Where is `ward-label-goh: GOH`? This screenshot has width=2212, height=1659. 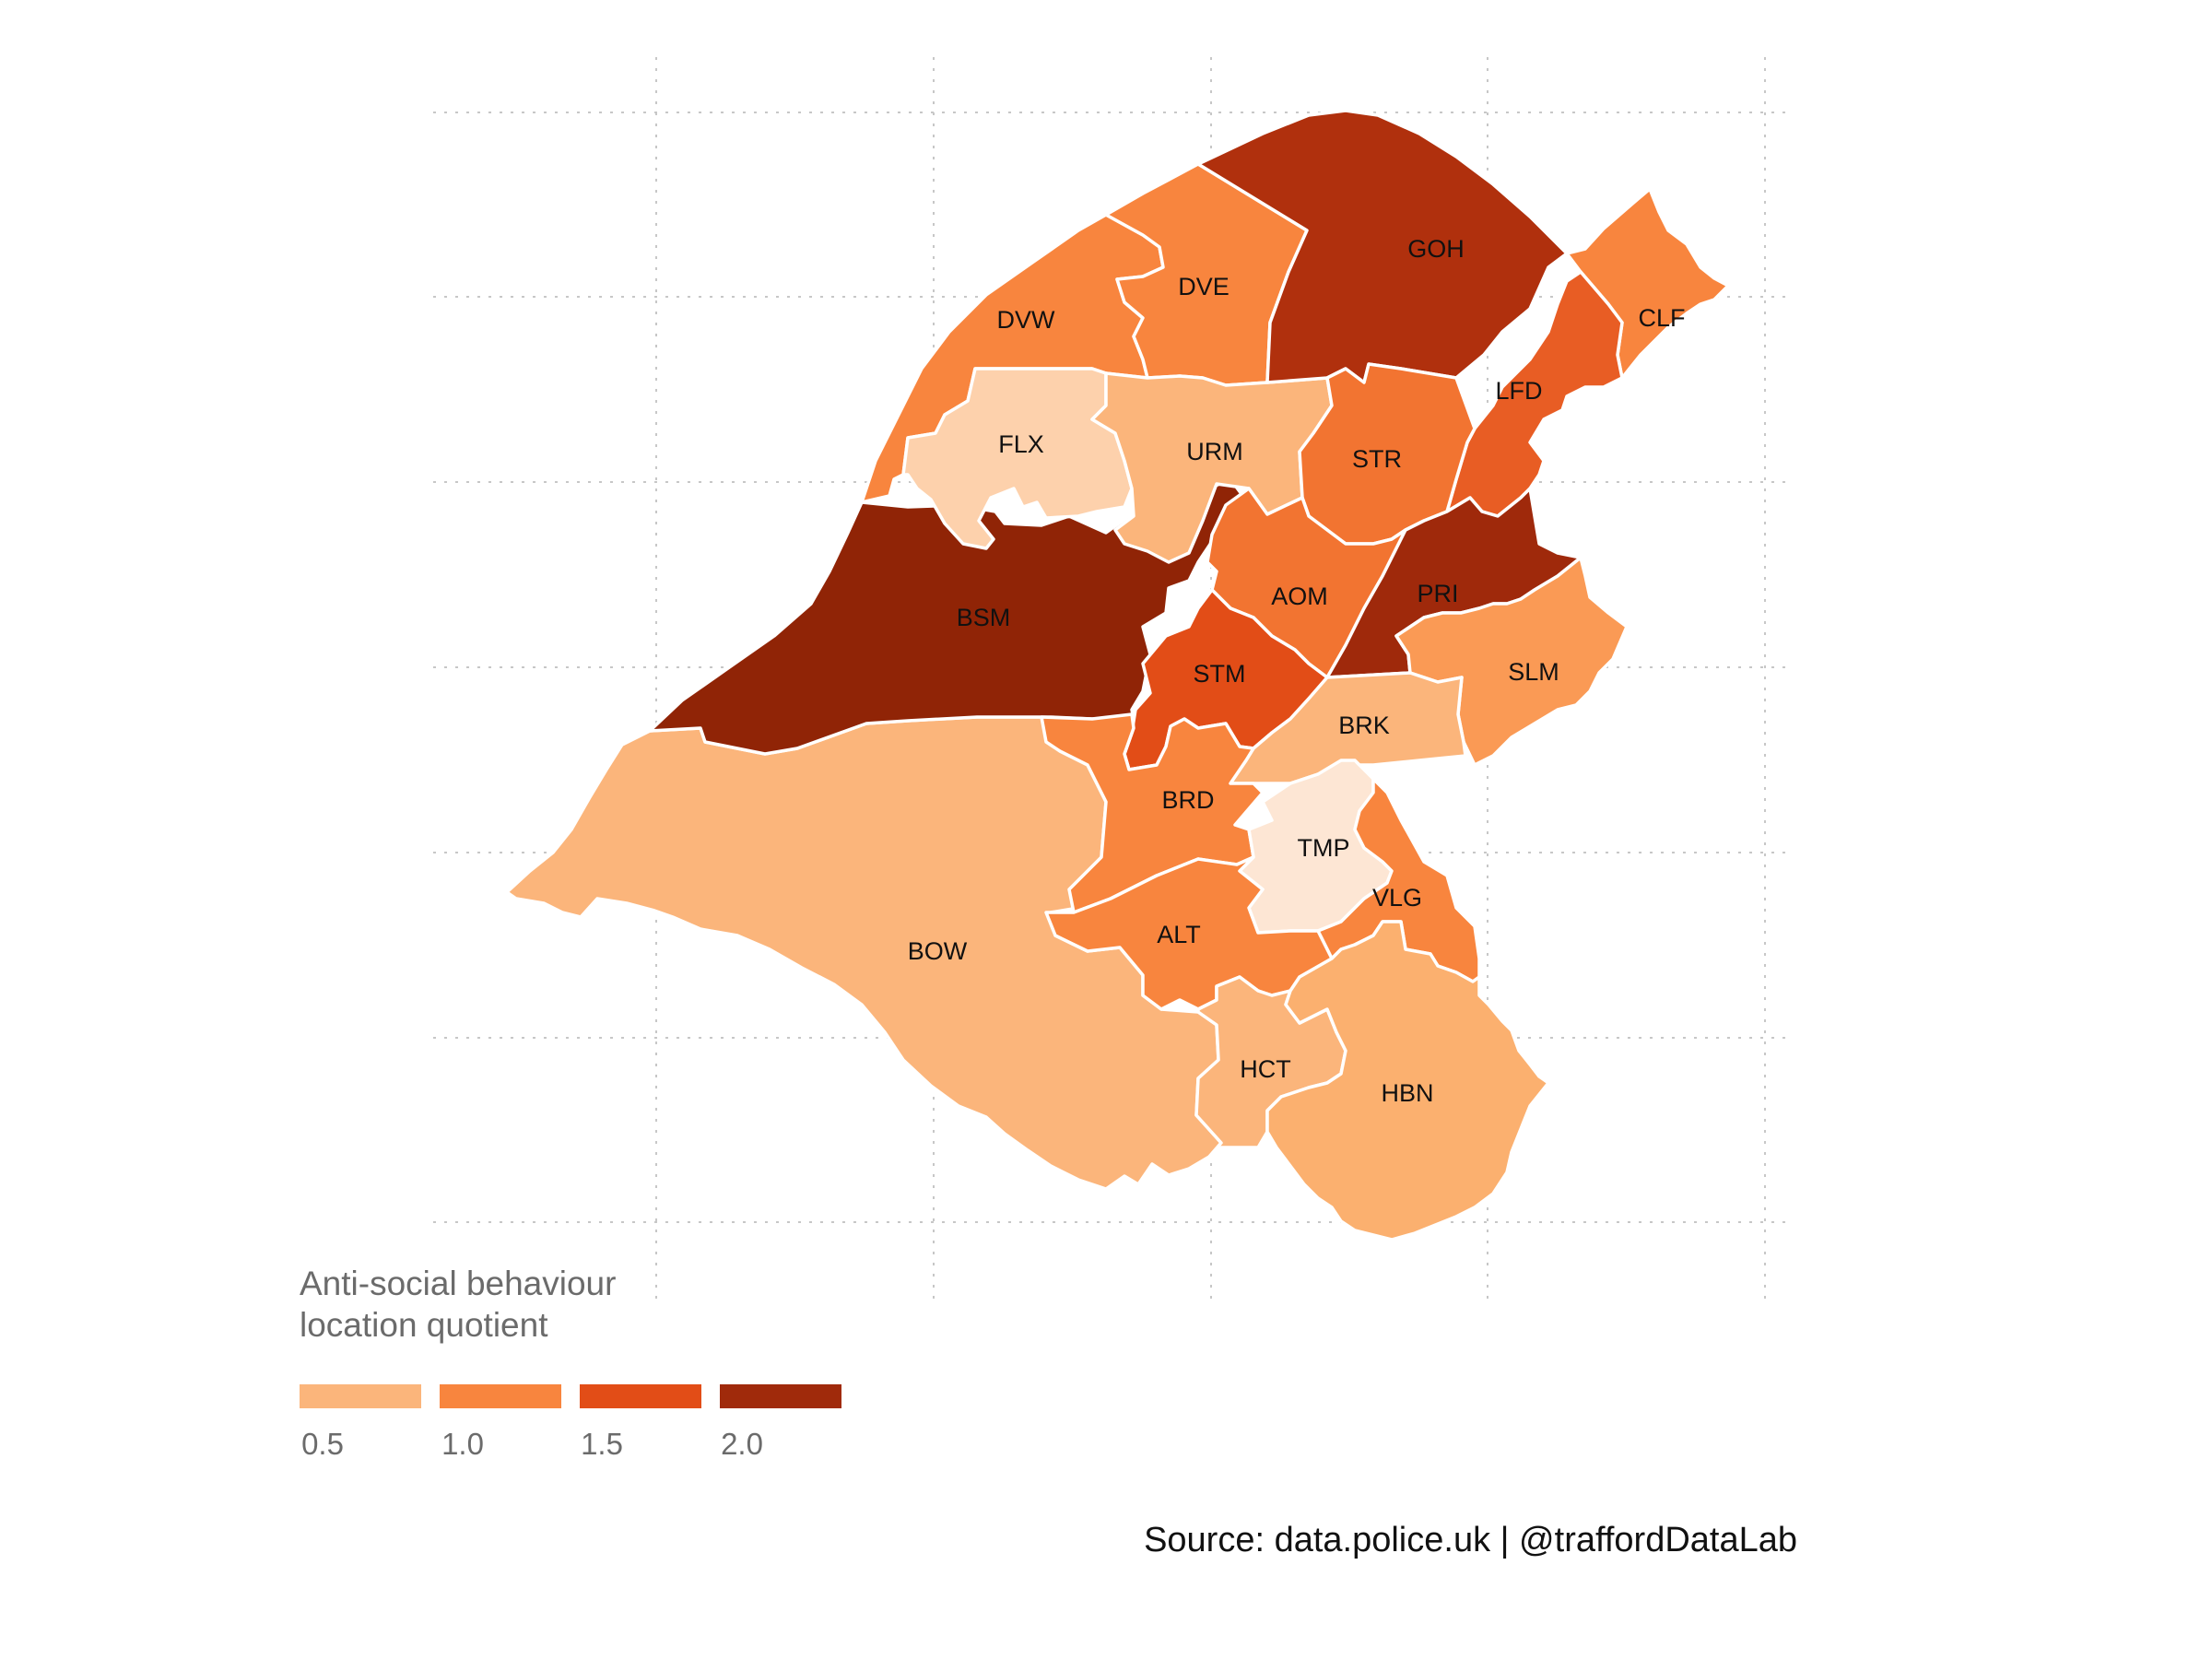
ward-label-goh: GOH is located at coordinates (1436, 249).